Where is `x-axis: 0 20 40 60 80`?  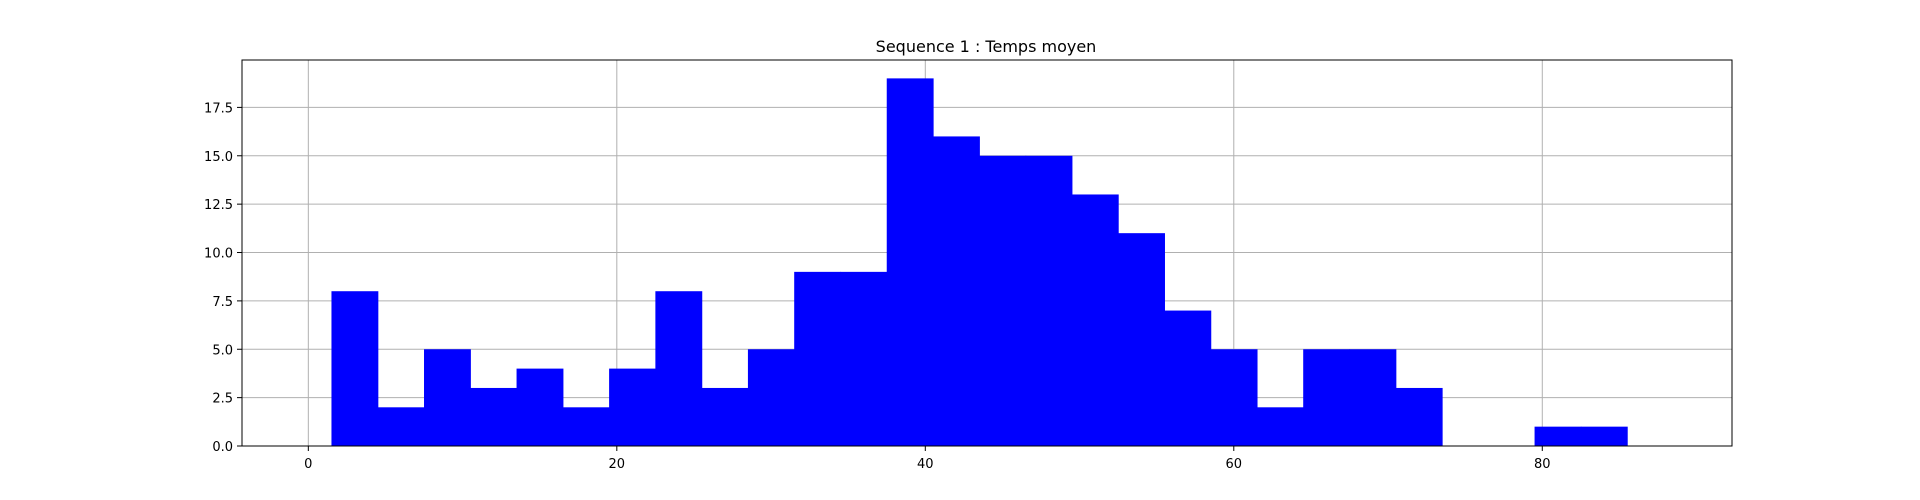
x-axis: 0 20 40 60 80 is located at coordinates (927, 459).